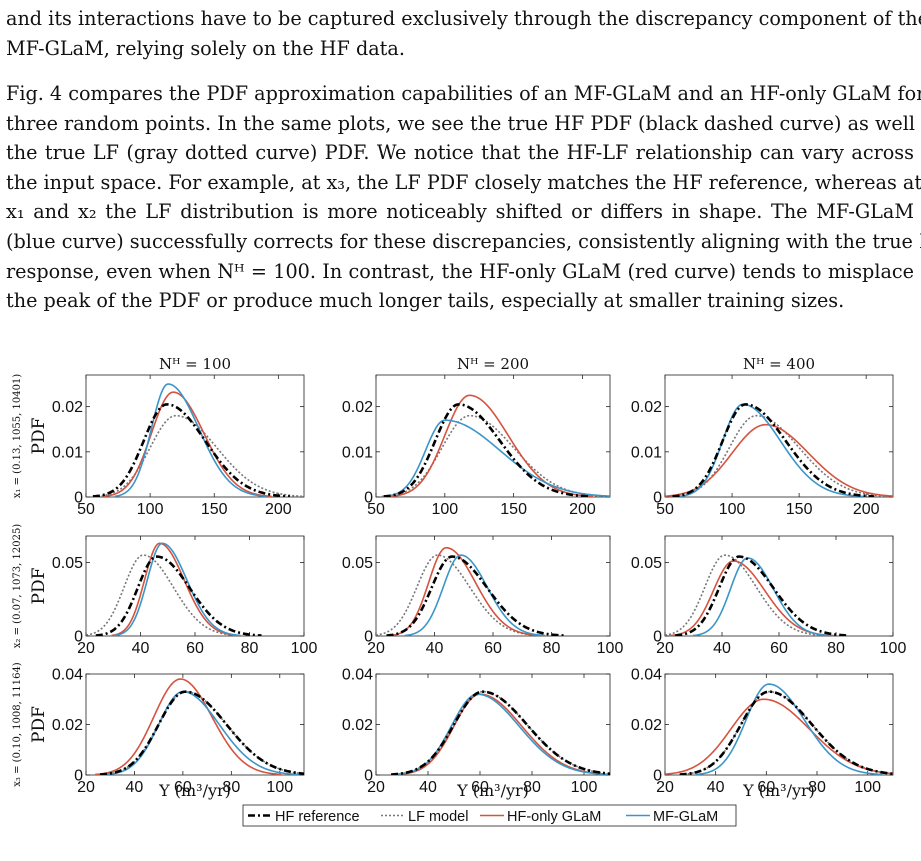  I want to click on pdf-panel: 50 100 150 200 0 0.01 0.02 Nᴴ = 200, so click(476, 436).